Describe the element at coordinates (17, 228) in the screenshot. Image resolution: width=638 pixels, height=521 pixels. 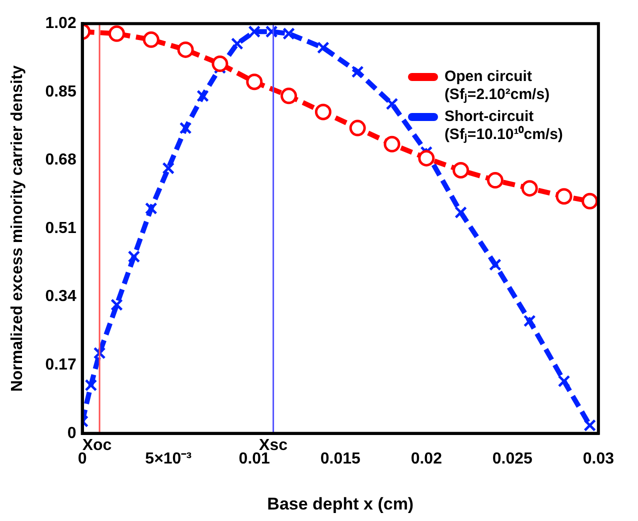
I see `y-axis-title: Normalized excess minority carrier density` at that location.